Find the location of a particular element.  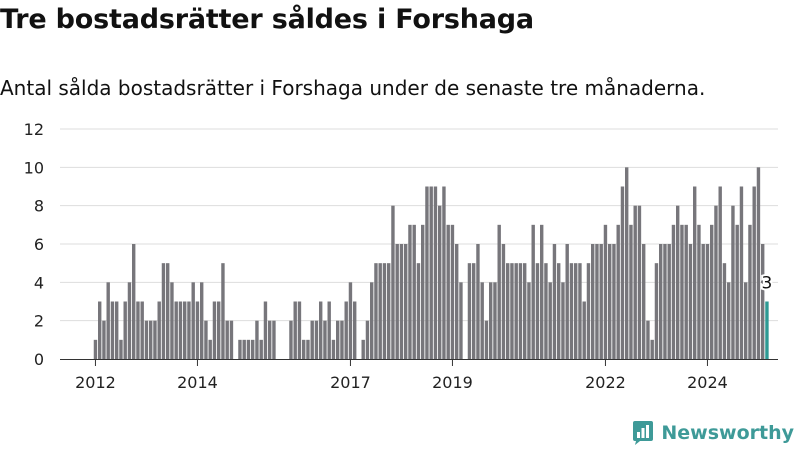

y-tick-label: 2 is located at coordinates (39, 321).